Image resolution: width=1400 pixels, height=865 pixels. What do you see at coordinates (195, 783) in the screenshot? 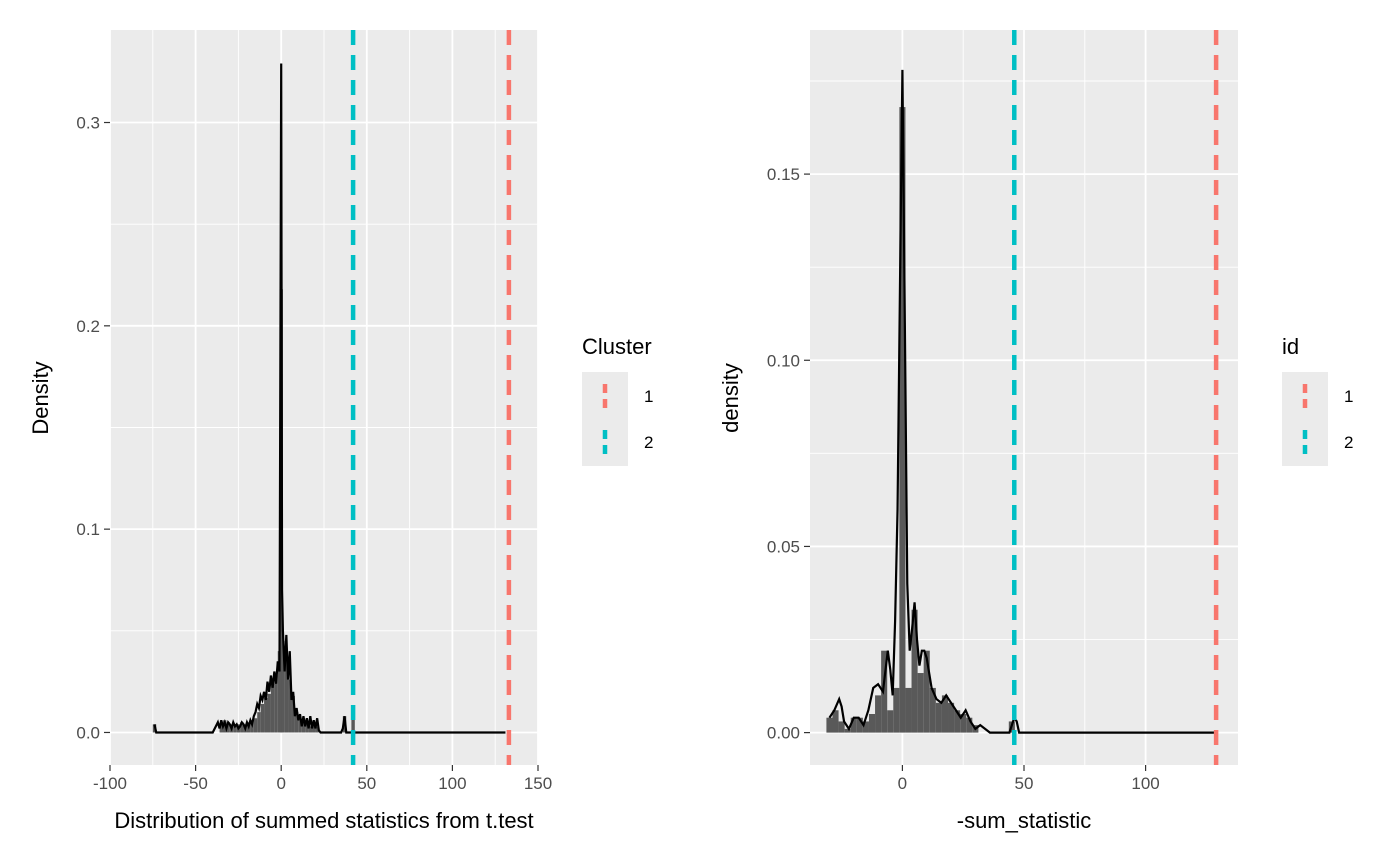
I see `x-tick-label: -50` at bounding box center [195, 783].